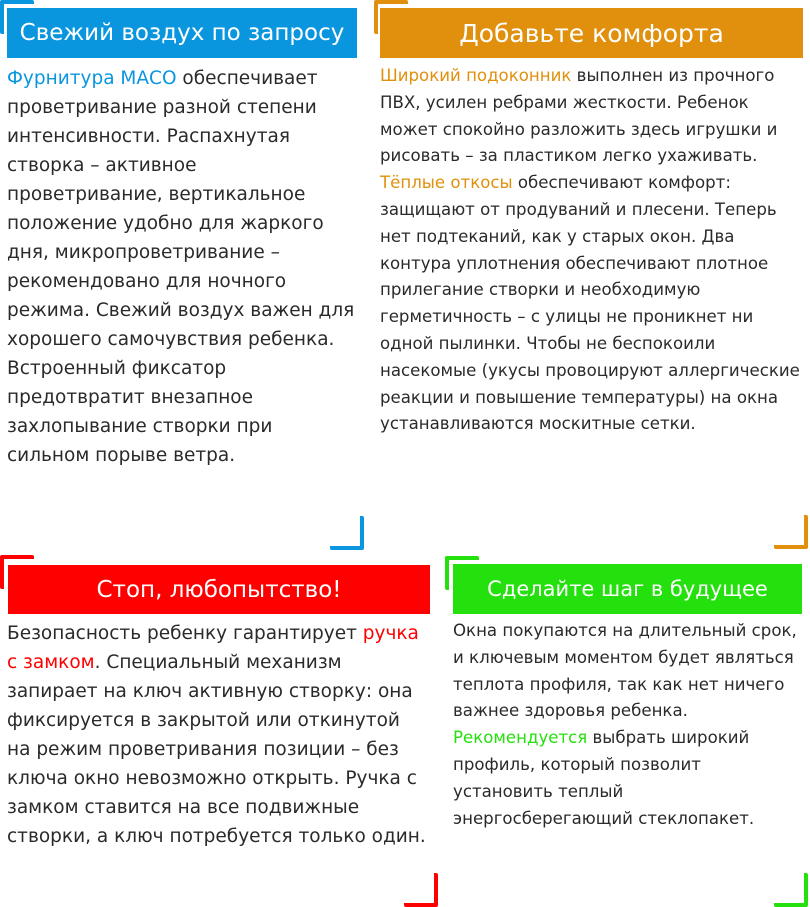  What do you see at coordinates (476, 75) in the screenshot?
I see `highlight-text: Широкий подоконник` at bounding box center [476, 75].